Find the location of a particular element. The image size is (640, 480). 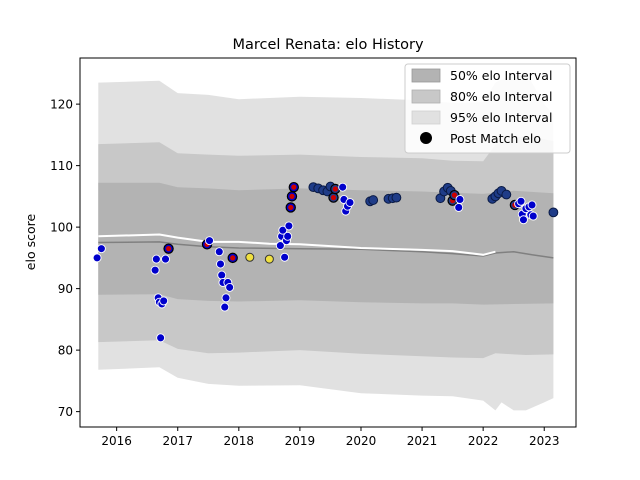

y-tick-label: 70 is located at coordinates (65, 412).